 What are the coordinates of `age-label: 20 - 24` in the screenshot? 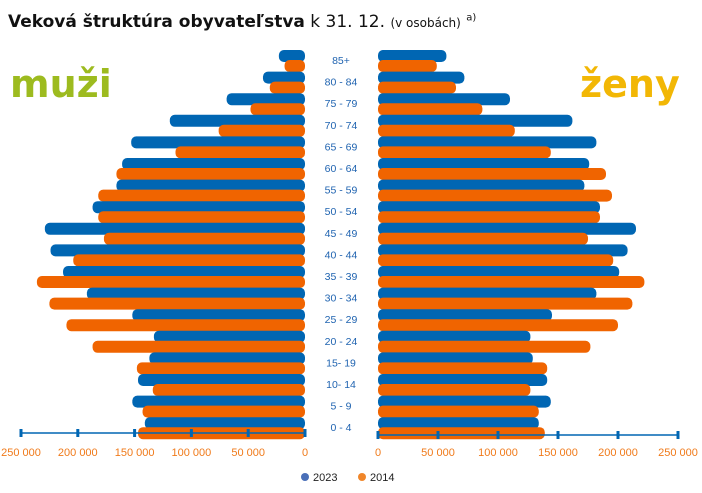 It's located at (341, 342).